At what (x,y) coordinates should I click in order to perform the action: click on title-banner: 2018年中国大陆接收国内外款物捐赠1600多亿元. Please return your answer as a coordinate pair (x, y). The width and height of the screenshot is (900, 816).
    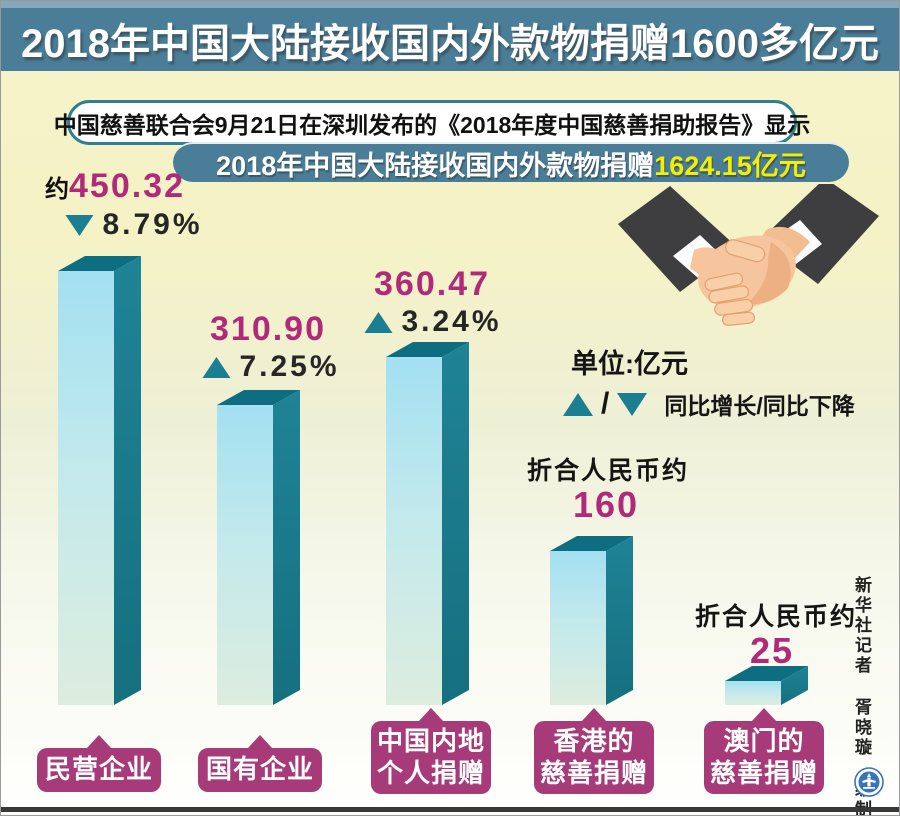
    Looking at the image, I should click on (450, 39).